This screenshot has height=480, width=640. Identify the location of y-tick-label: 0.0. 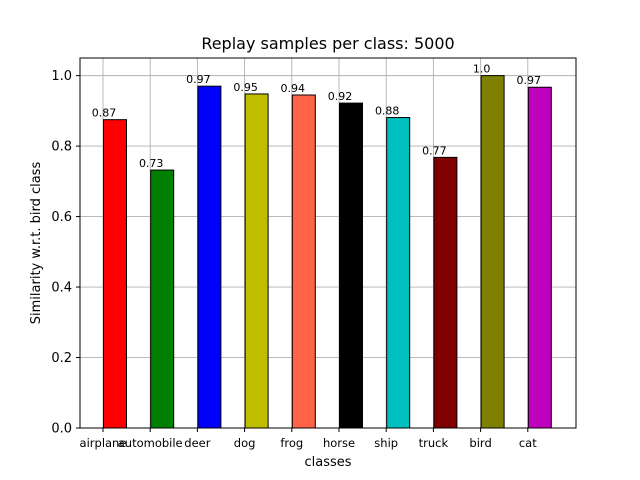
(61, 429).